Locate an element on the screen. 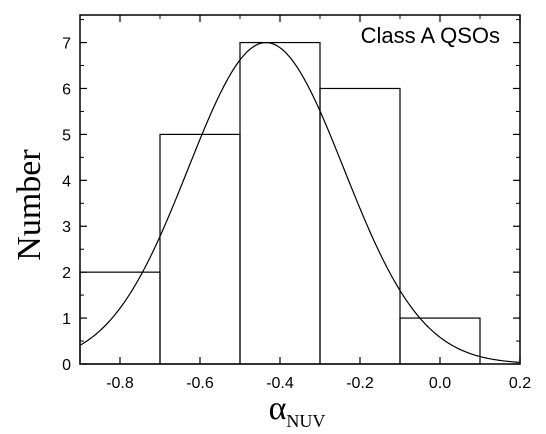 Image resolution: width=546 pixels, height=434 pixels. y-tick-label: 6 is located at coordinates (66, 89).